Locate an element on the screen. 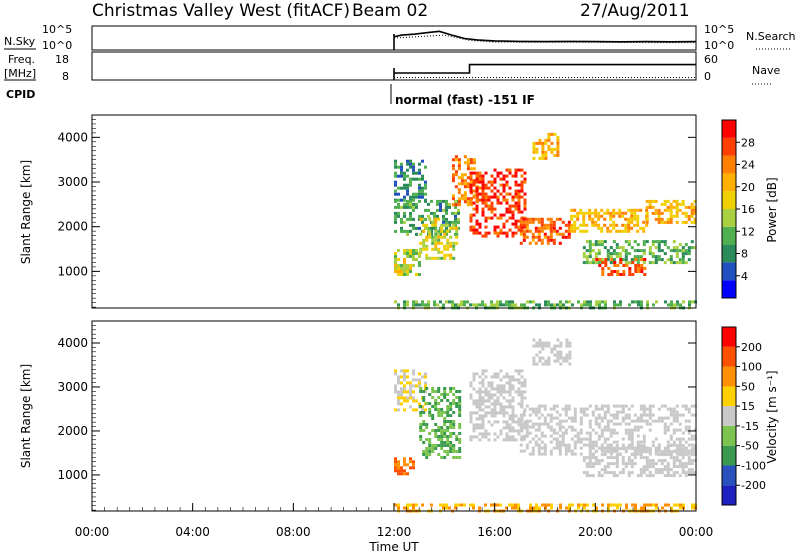 The width and height of the screenshot is (800, 554). date-label: 27/Aug/2011 is located at coordinates (635, 11).